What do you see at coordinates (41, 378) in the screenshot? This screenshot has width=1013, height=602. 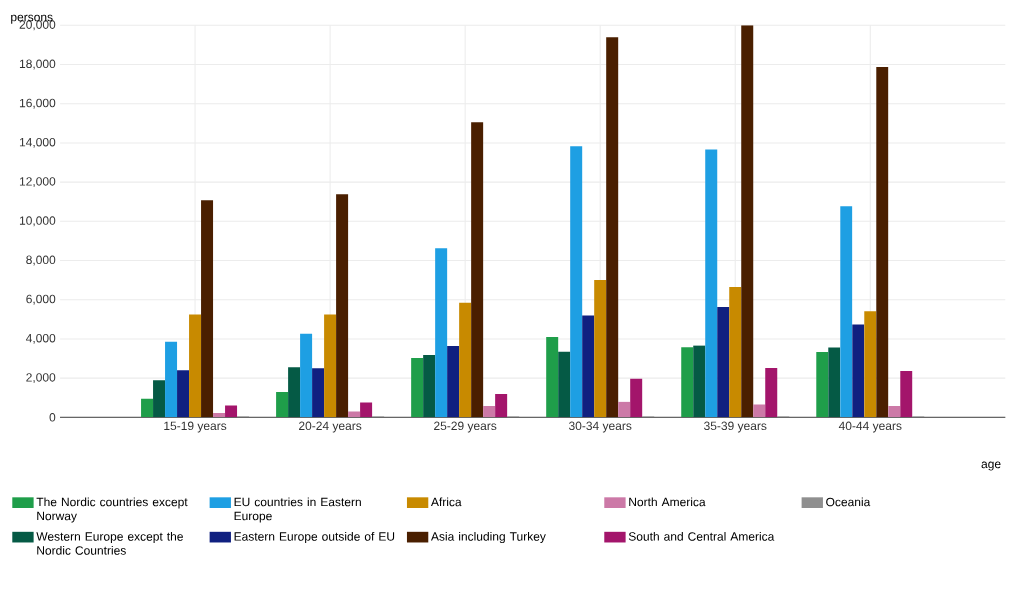 I see `y-tick-label: 2,000` at bounding box center [41, 378].